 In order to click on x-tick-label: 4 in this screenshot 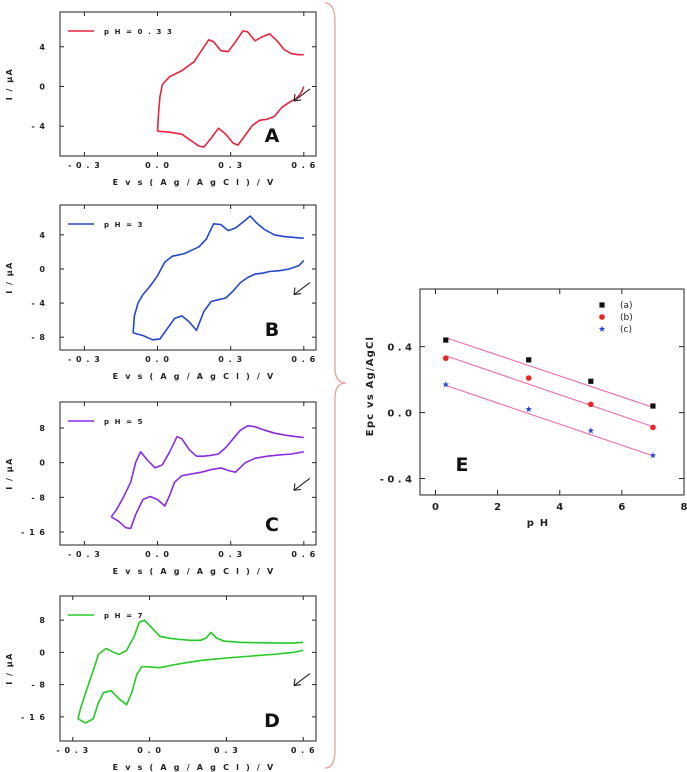, I will do `click(559, 507)`.